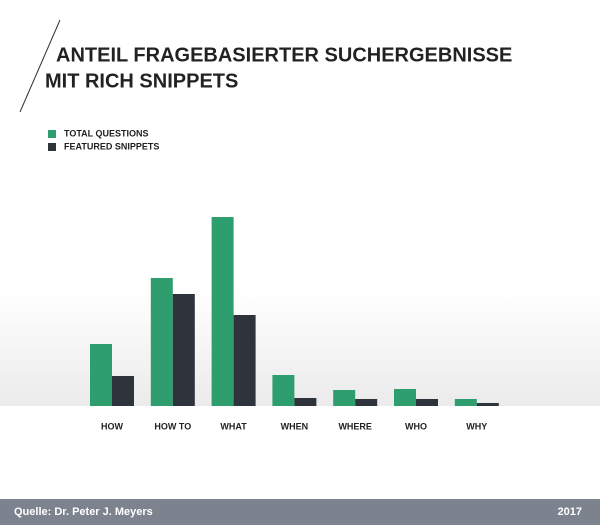 This screenshot has width=600, height=525. I want to click on source: Quelle: Dr. Peter J. Meyers, so click(83, 512).